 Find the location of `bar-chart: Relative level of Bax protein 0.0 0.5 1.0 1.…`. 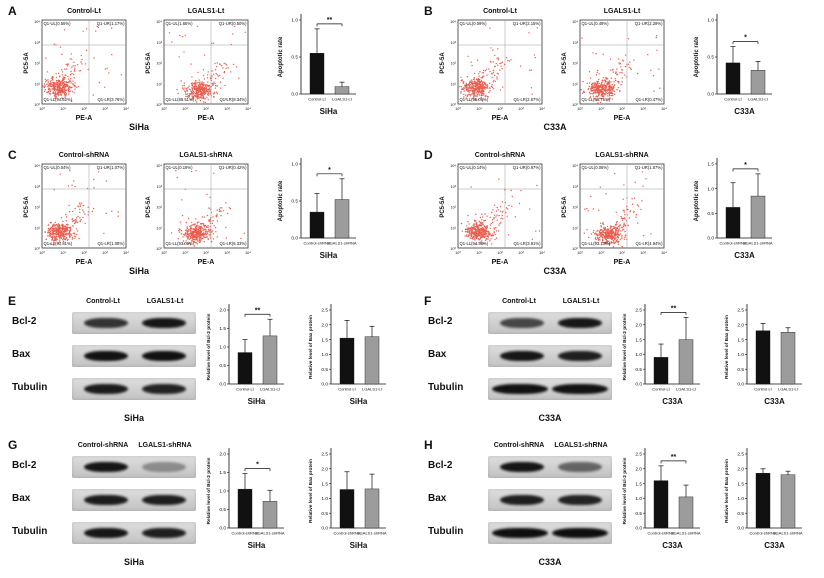

bar-chart: Relative level of Bax protein 0.0 0.5 1.0 1.… is located at coordinates (772, 357).